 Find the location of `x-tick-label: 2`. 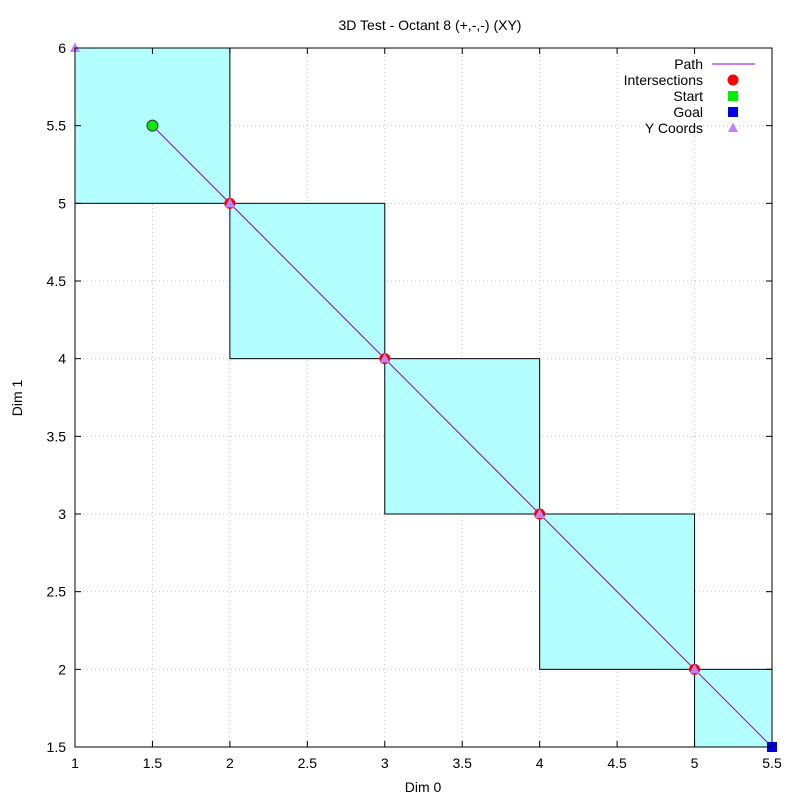

x-tick-label: 2 is located at coordinates (230, 763).